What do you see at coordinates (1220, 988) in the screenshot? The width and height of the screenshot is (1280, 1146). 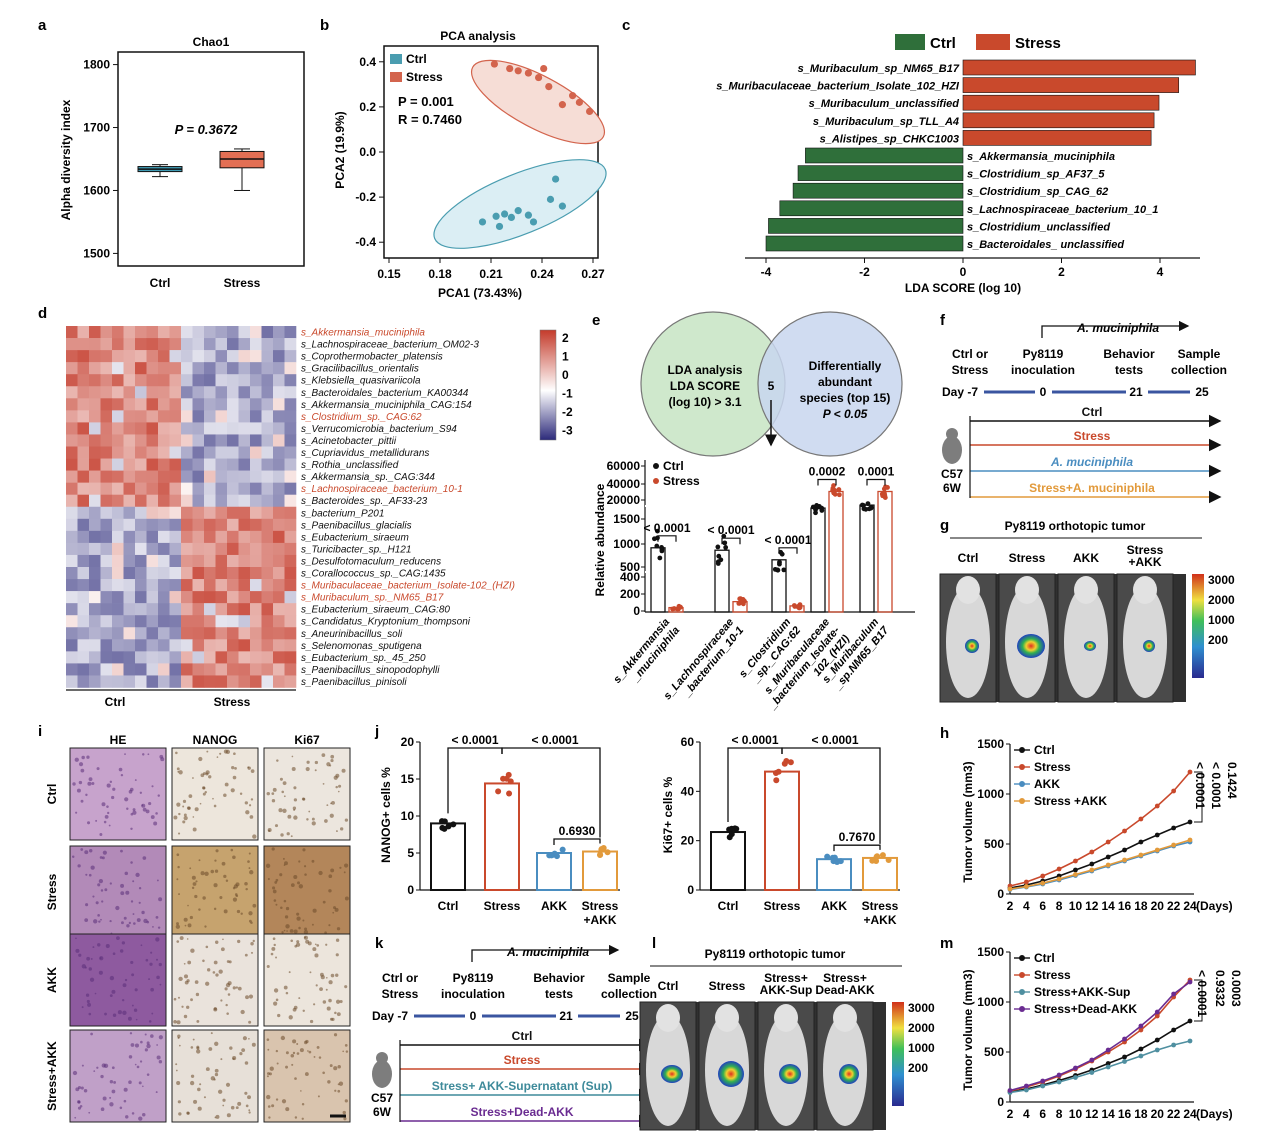 I see `growth-pvalue: 0.9332` at bounding box center [1220, 988].